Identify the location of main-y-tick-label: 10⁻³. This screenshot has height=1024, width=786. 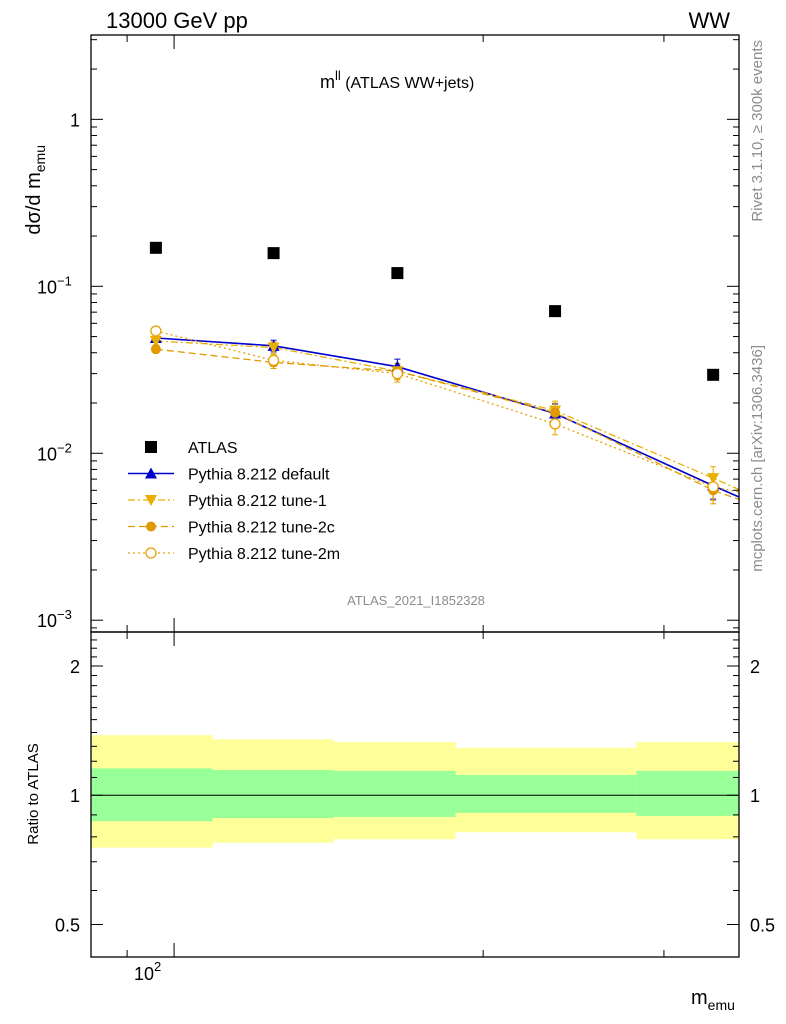
(54, 619).